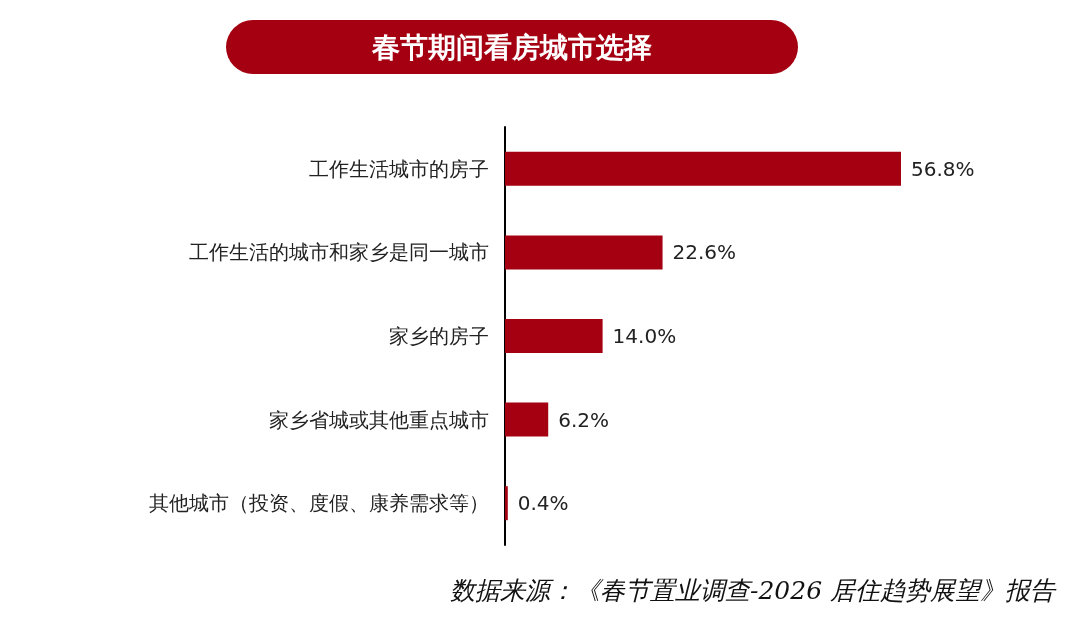 The image size is (1080, 639). What do you see at coordinates (943, 168) in the screenshot?
I see `data-label: 56.8%` at bounding box center [943, 168].